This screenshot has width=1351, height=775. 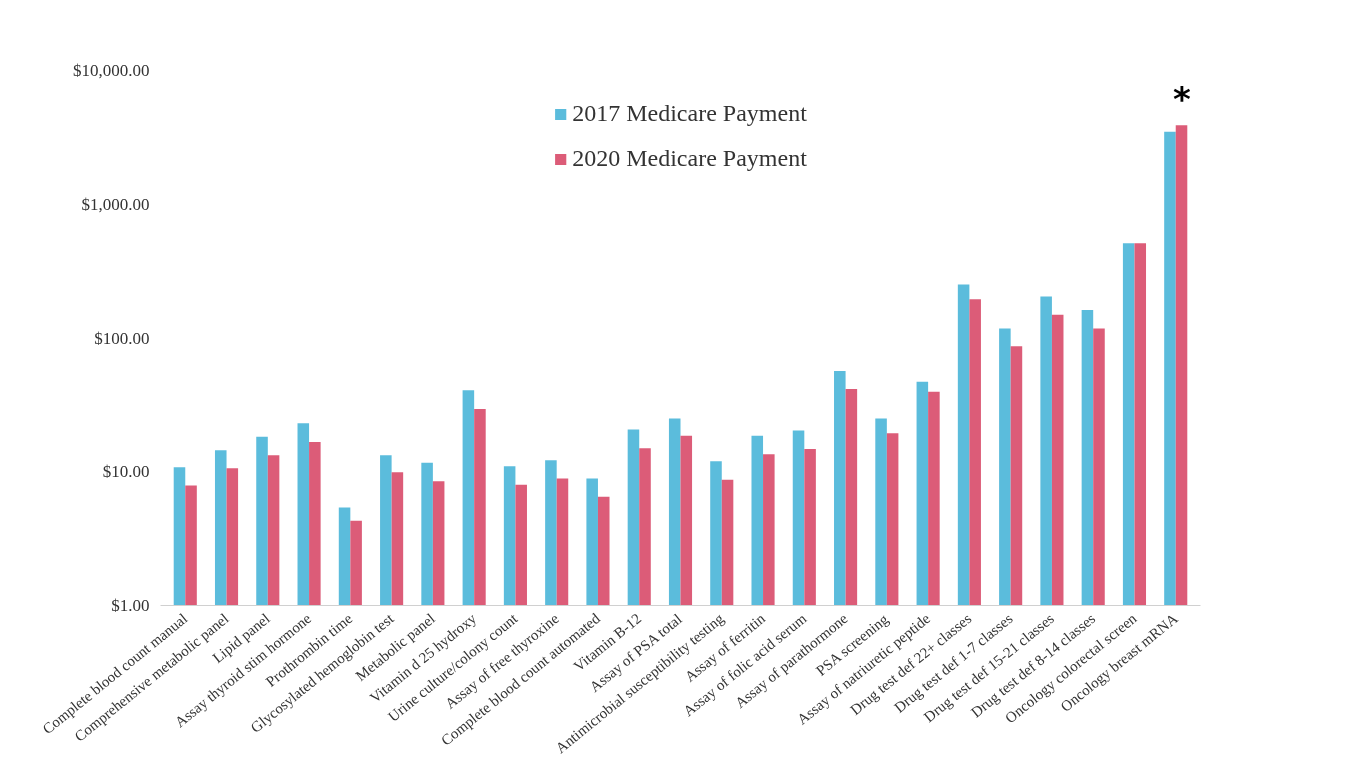 What do you see at coordinates (122, 338) in the screenshot?
I see `y-tick-label: $100.00` at bounding box center [122, 338].